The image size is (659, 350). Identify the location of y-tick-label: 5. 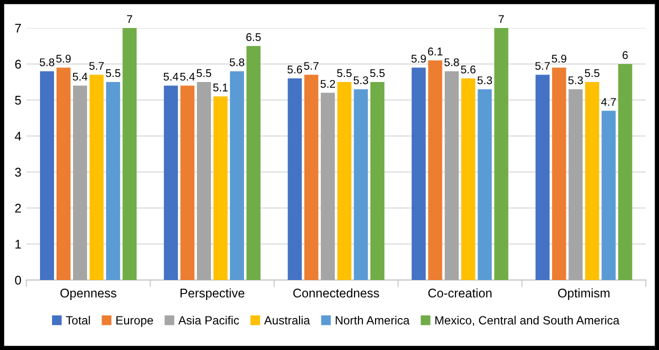
(18, 100).